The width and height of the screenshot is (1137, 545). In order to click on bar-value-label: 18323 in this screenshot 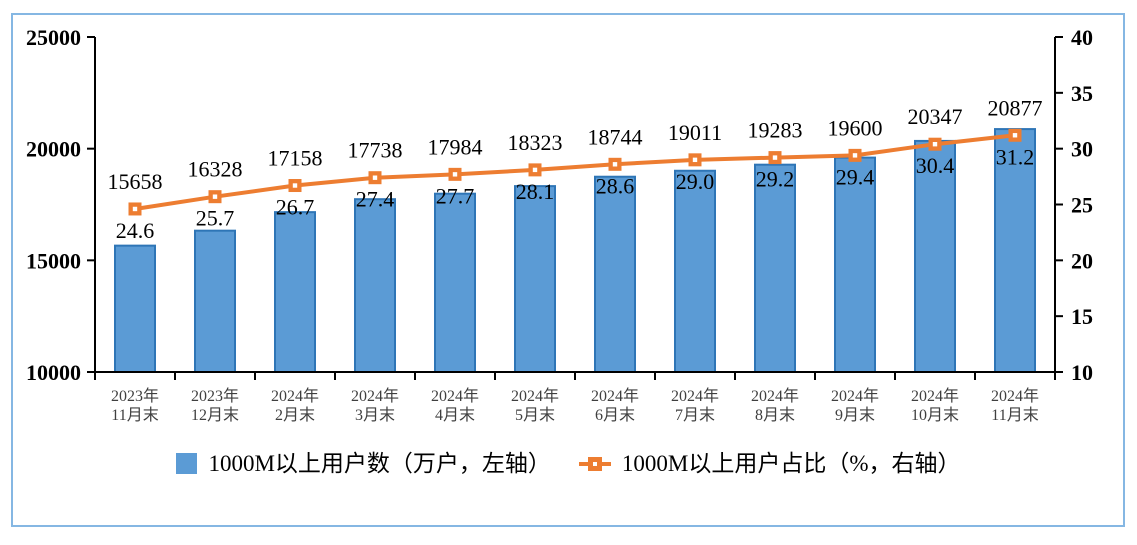, I will do `click(535, 142)`.